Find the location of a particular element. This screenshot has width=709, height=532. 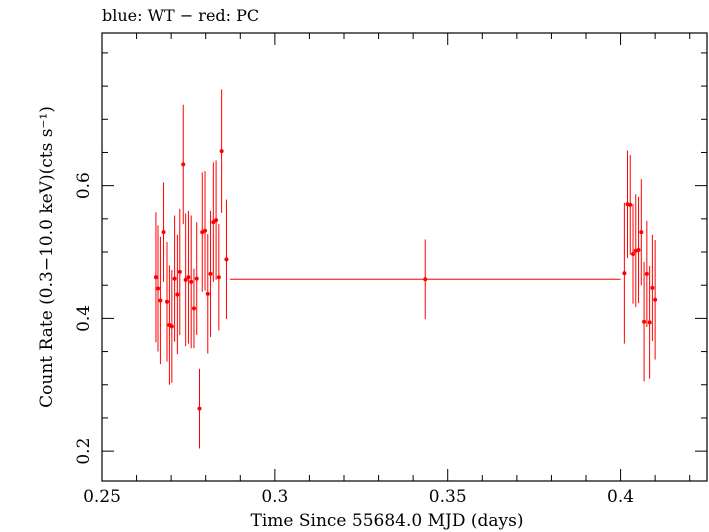

x-tick-label: 0.35 is located at coordinates (448, 497).